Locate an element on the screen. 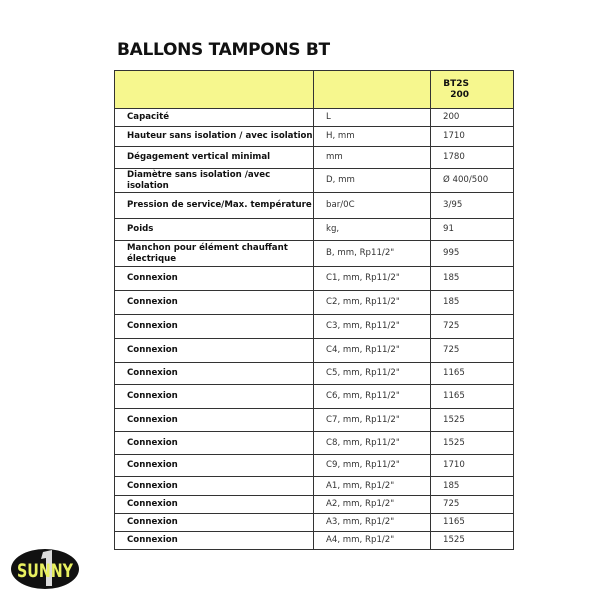 The image size is (600, 600). row-value: 91 is located at coordinates (472, 229).